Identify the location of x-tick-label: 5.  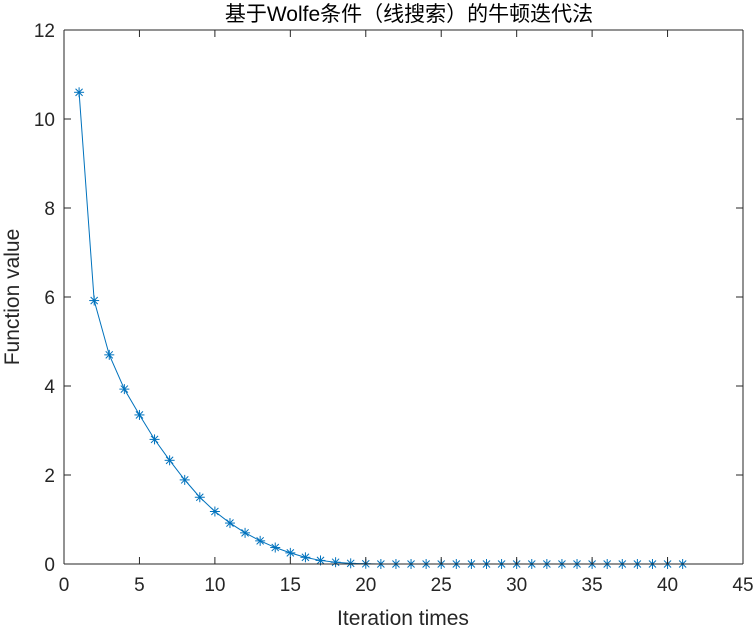
(139, 585).